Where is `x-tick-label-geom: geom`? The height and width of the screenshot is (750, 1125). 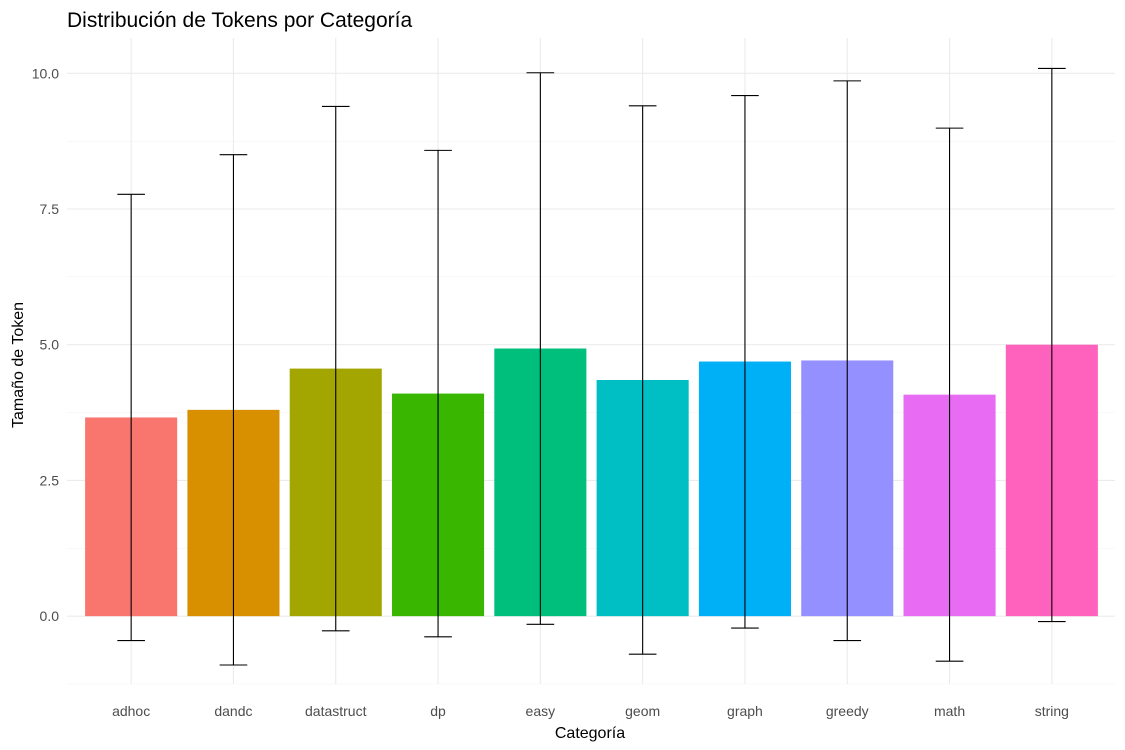 x-tick-label-geom: geom is located at coordinates (642, 711).